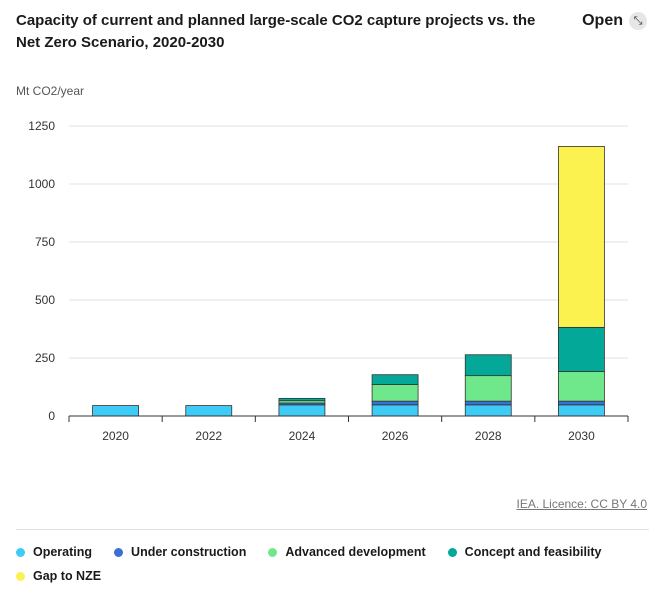 The width and height of the screenshot is (665, 598). What do you see at coordinates (209, 411) in the screenshot?
I see `bar-2022-operating` at bounding box center [209, 411].